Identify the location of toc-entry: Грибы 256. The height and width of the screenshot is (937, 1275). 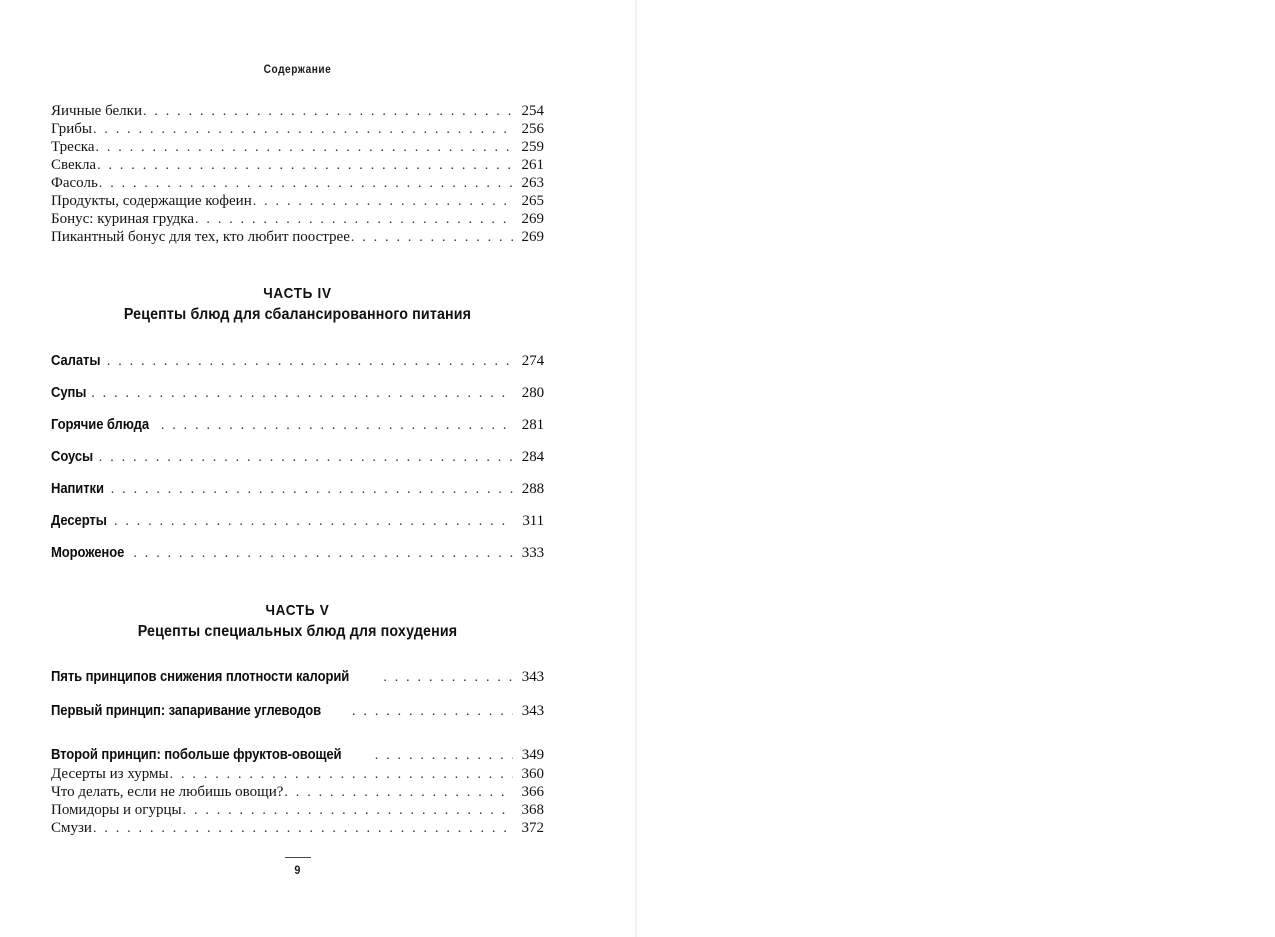
(297, 129).